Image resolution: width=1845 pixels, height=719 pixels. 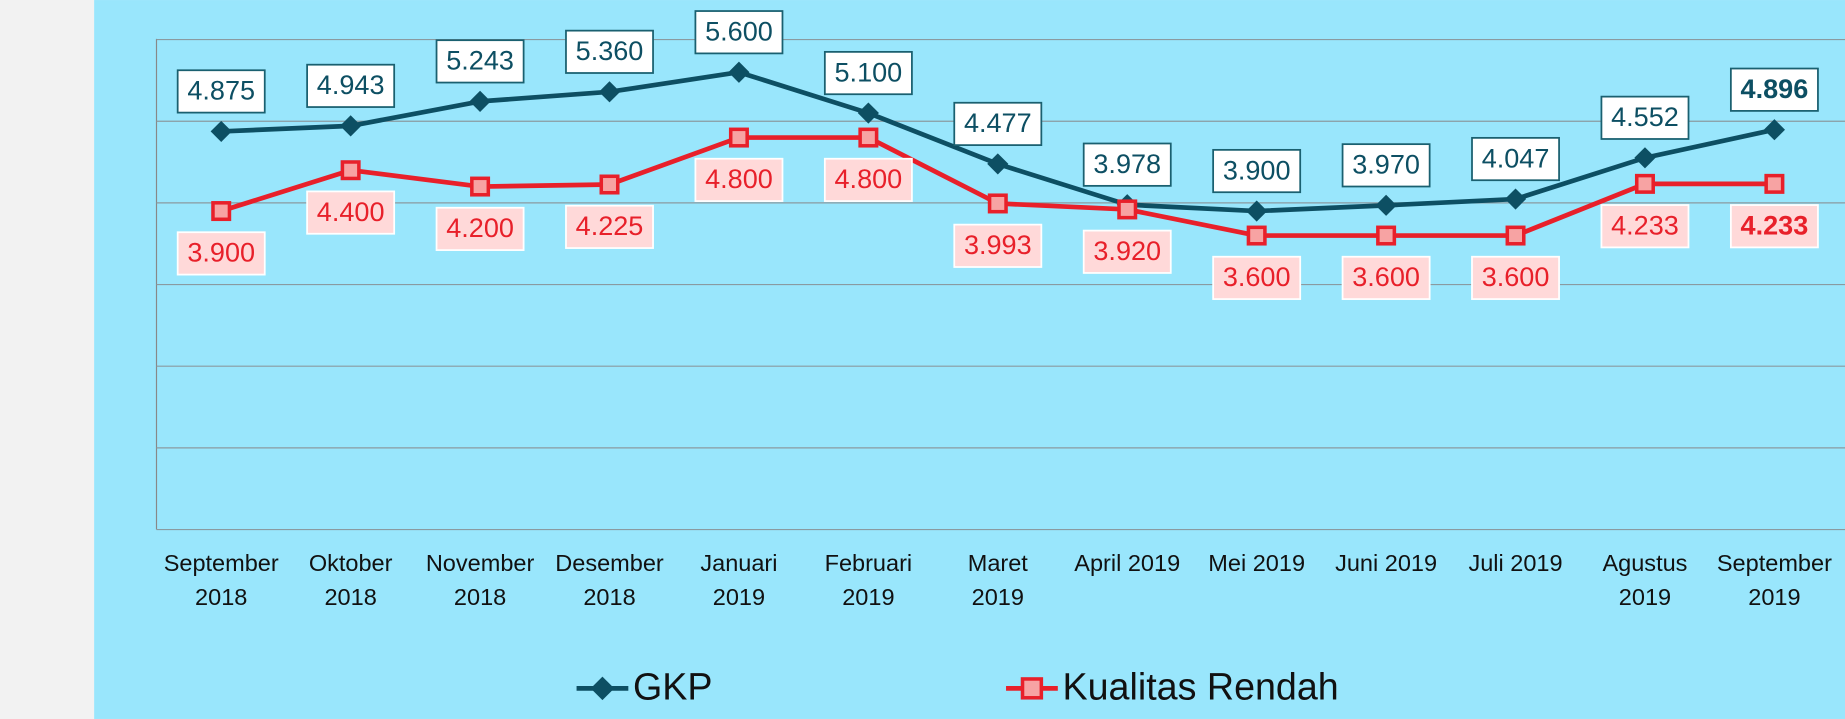 I want to click on x-tick-label: November 2018, so click(x=480, y=580).